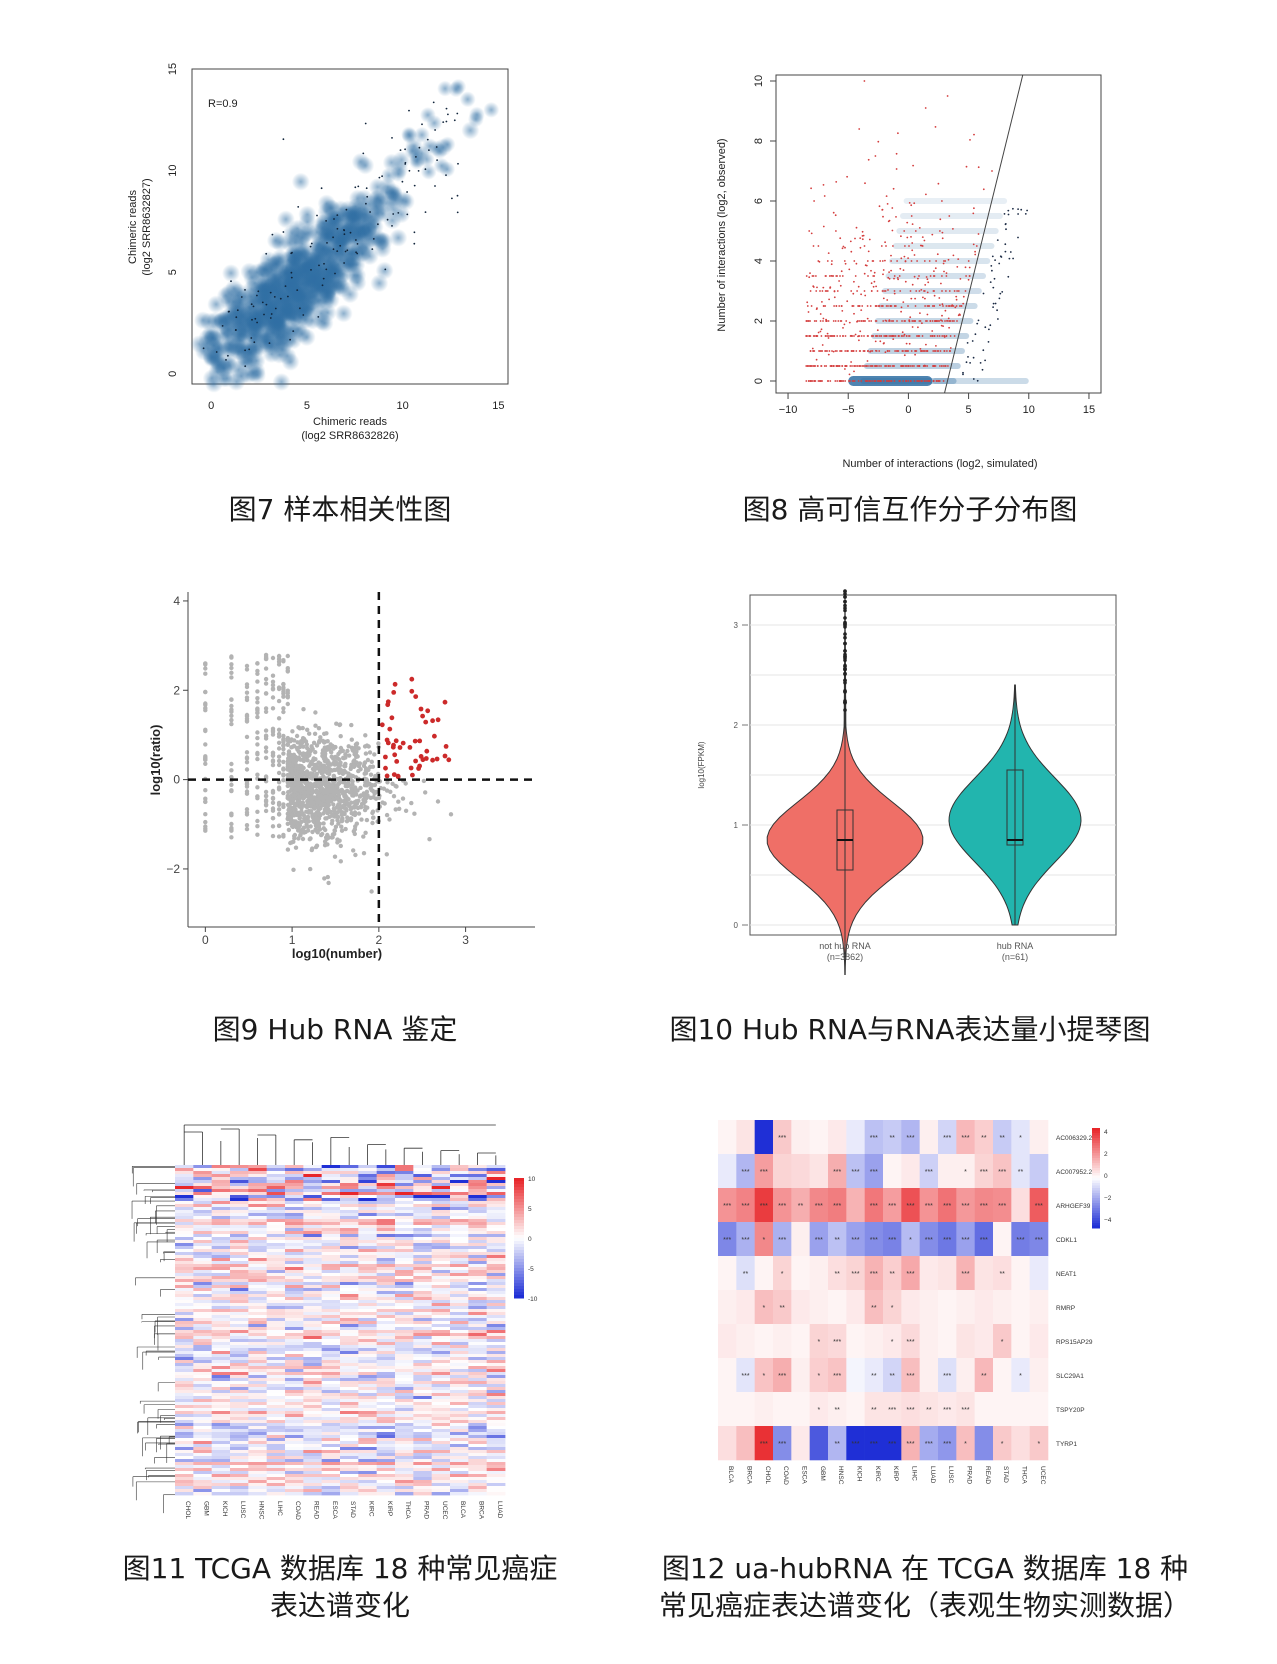 The image size is (1277, 1664). What do you see at coordinates (1015, 946) in the screenshot?
I see `fig10-xtick-label: hub RNA` at bounding box center [1015, 946].